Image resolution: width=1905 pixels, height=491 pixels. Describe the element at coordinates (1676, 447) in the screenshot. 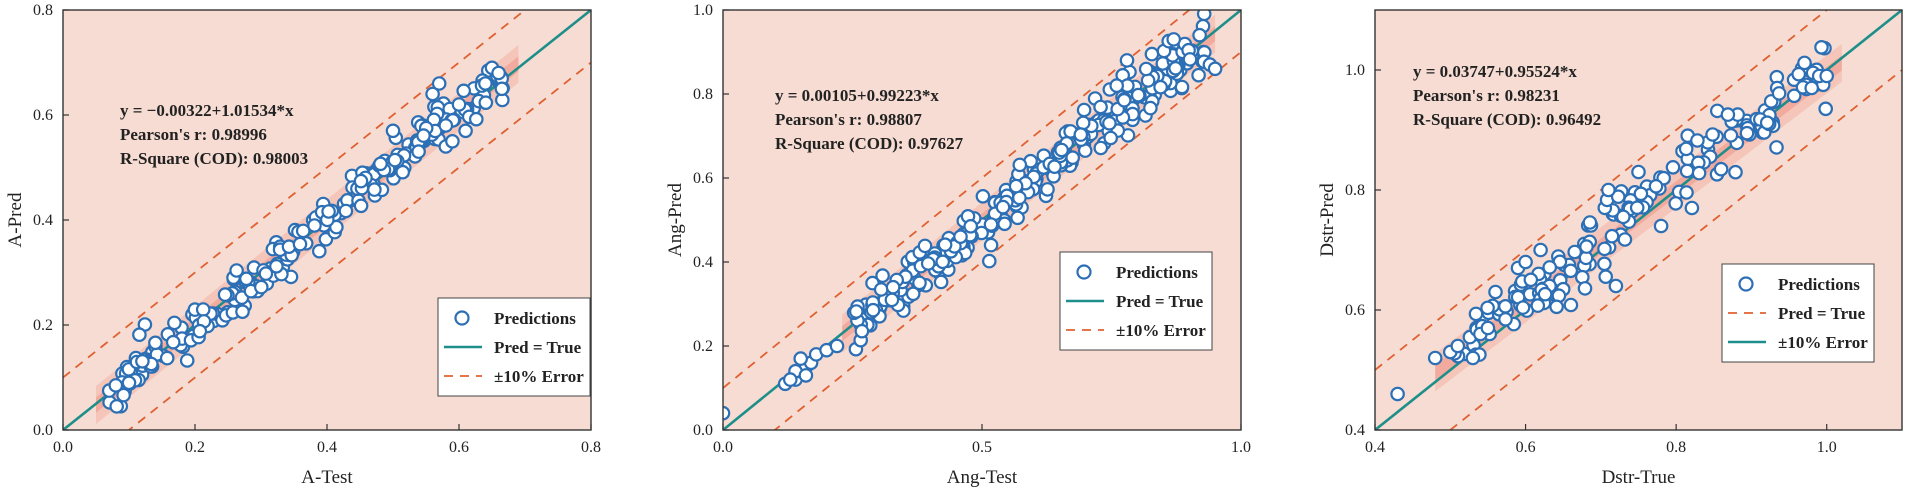

I see `x-tick-label: 0.8` at that location.